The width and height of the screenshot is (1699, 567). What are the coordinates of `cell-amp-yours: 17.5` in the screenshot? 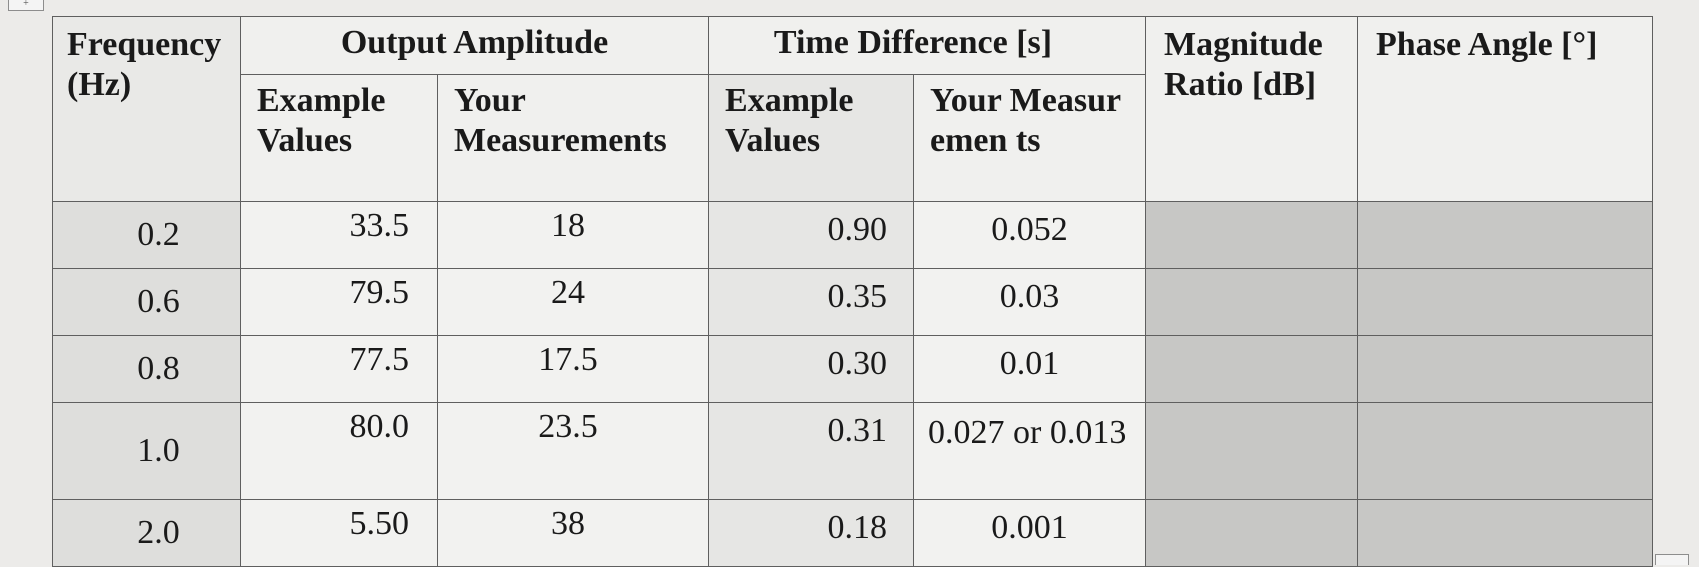 It's located at (573, 369).